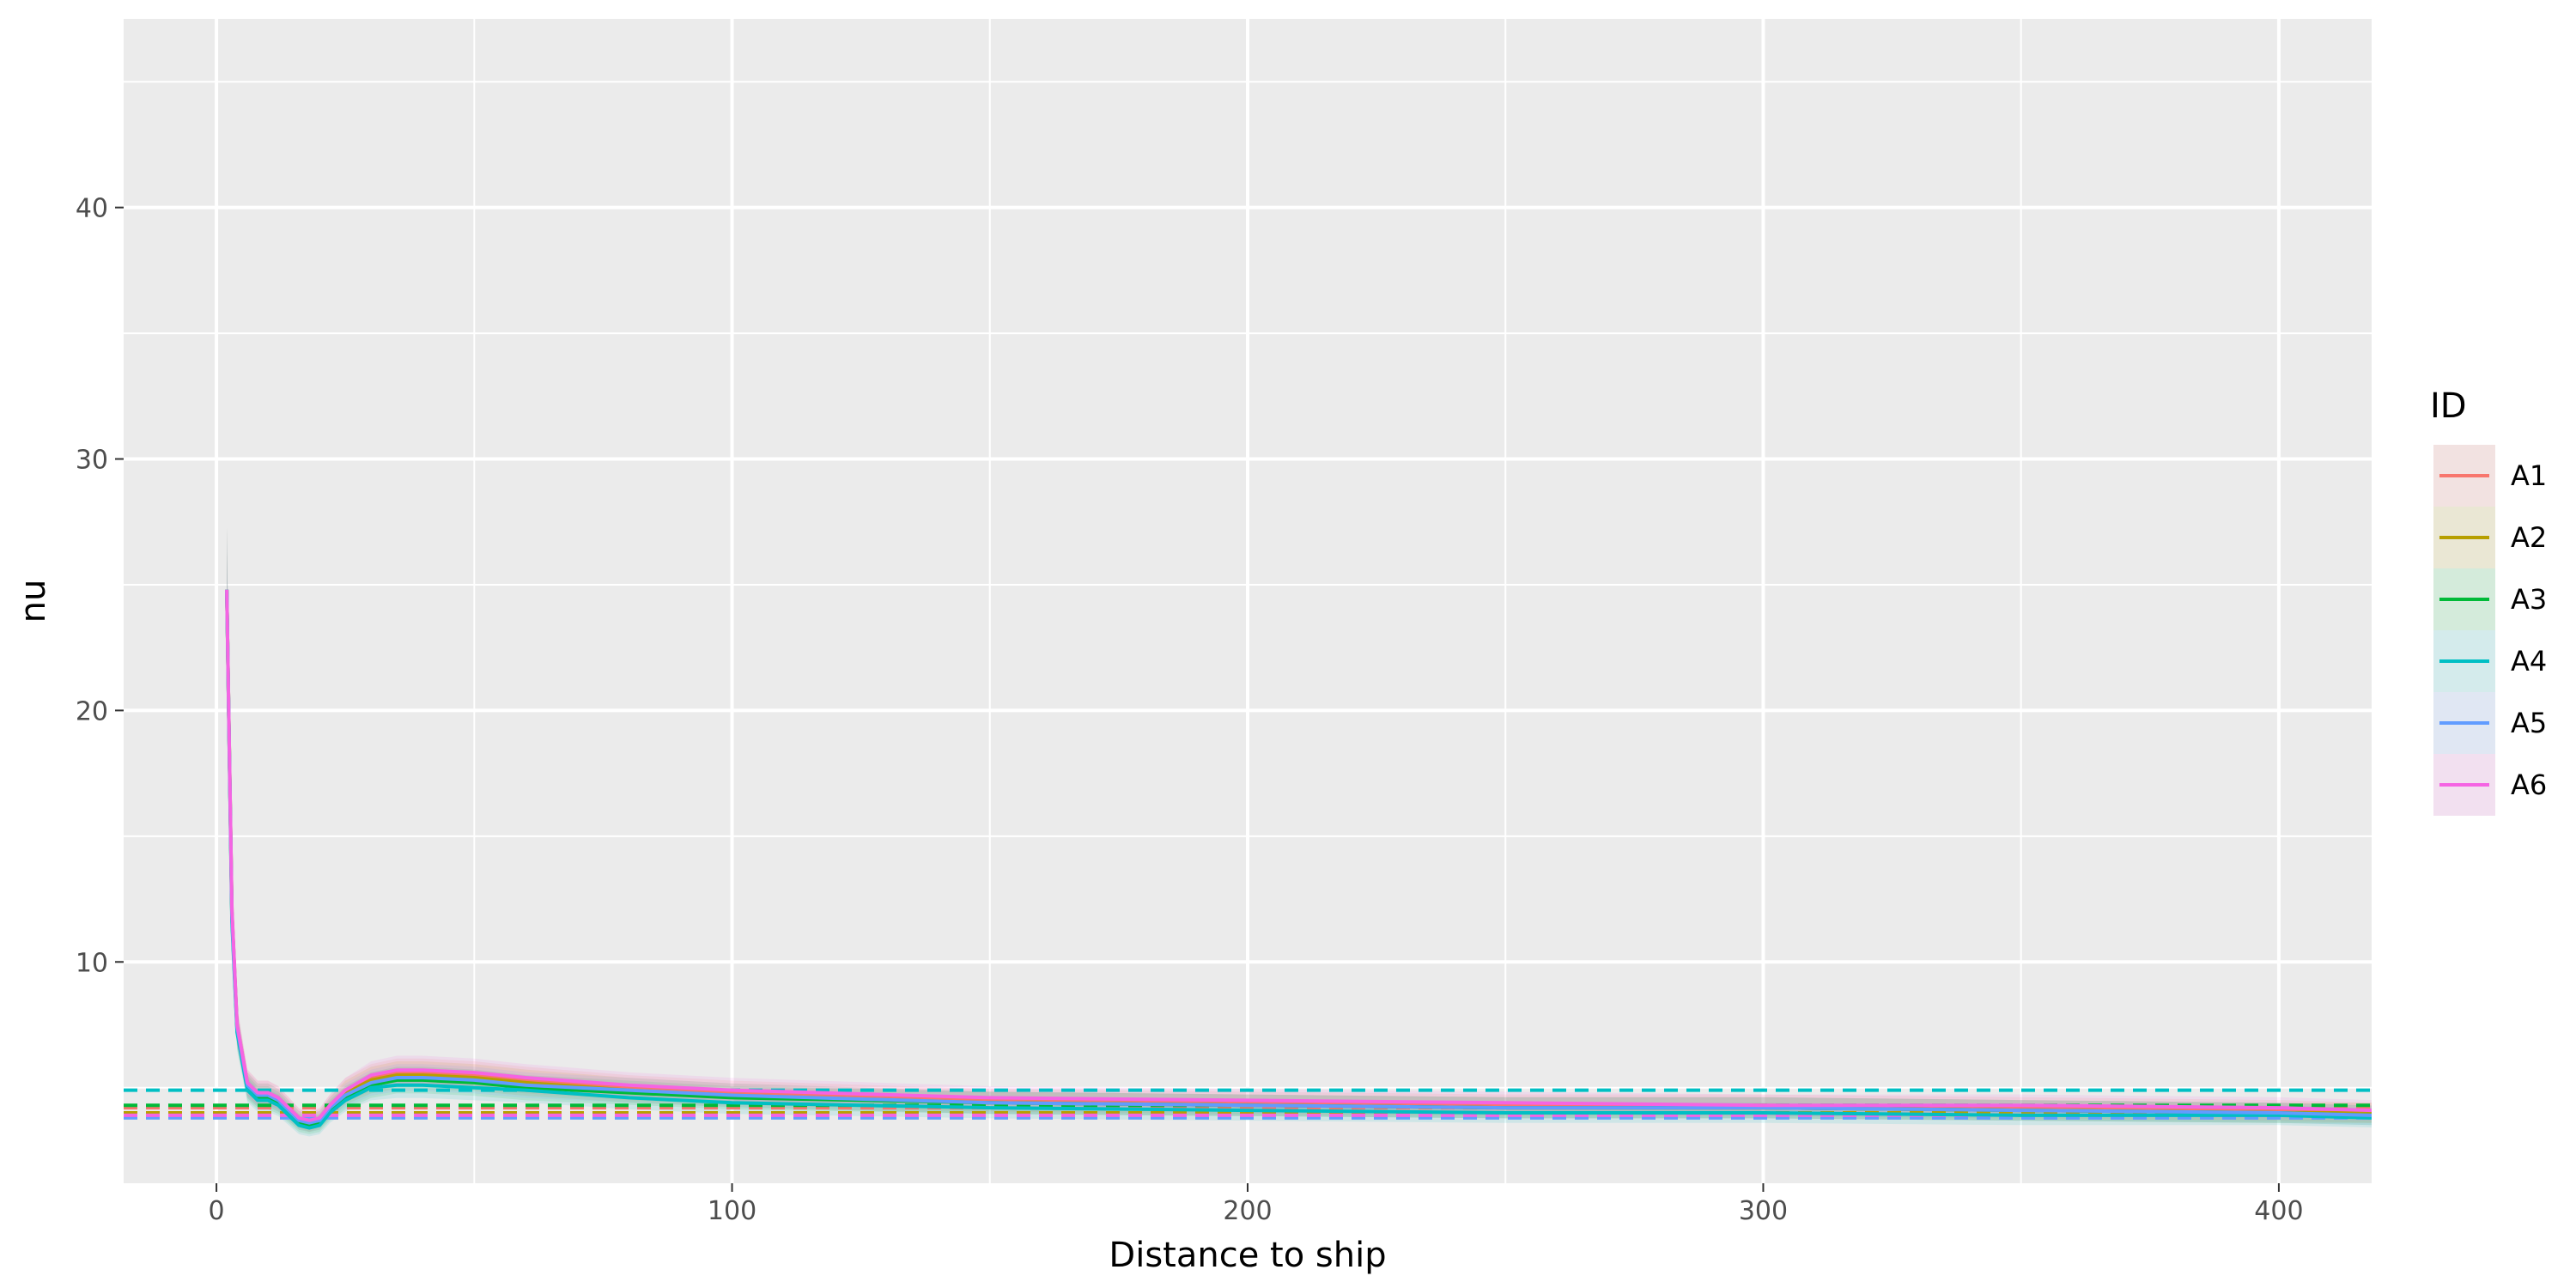  I want to click on legend-label-A5: A5, so click(2529, 723).